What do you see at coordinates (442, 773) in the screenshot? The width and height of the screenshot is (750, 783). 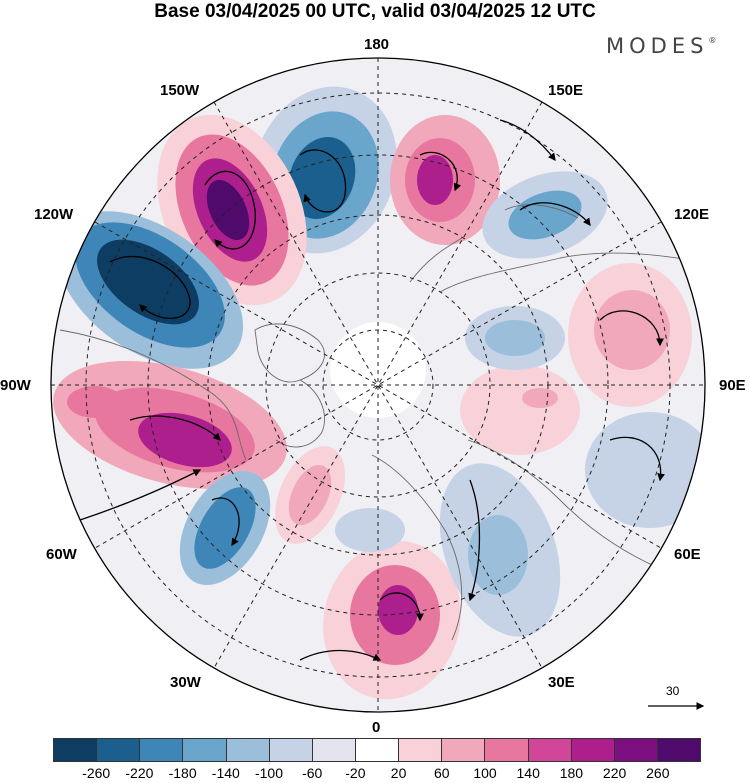 I see `colorbar-tick-label: 60` at bounding box center [442, 773].